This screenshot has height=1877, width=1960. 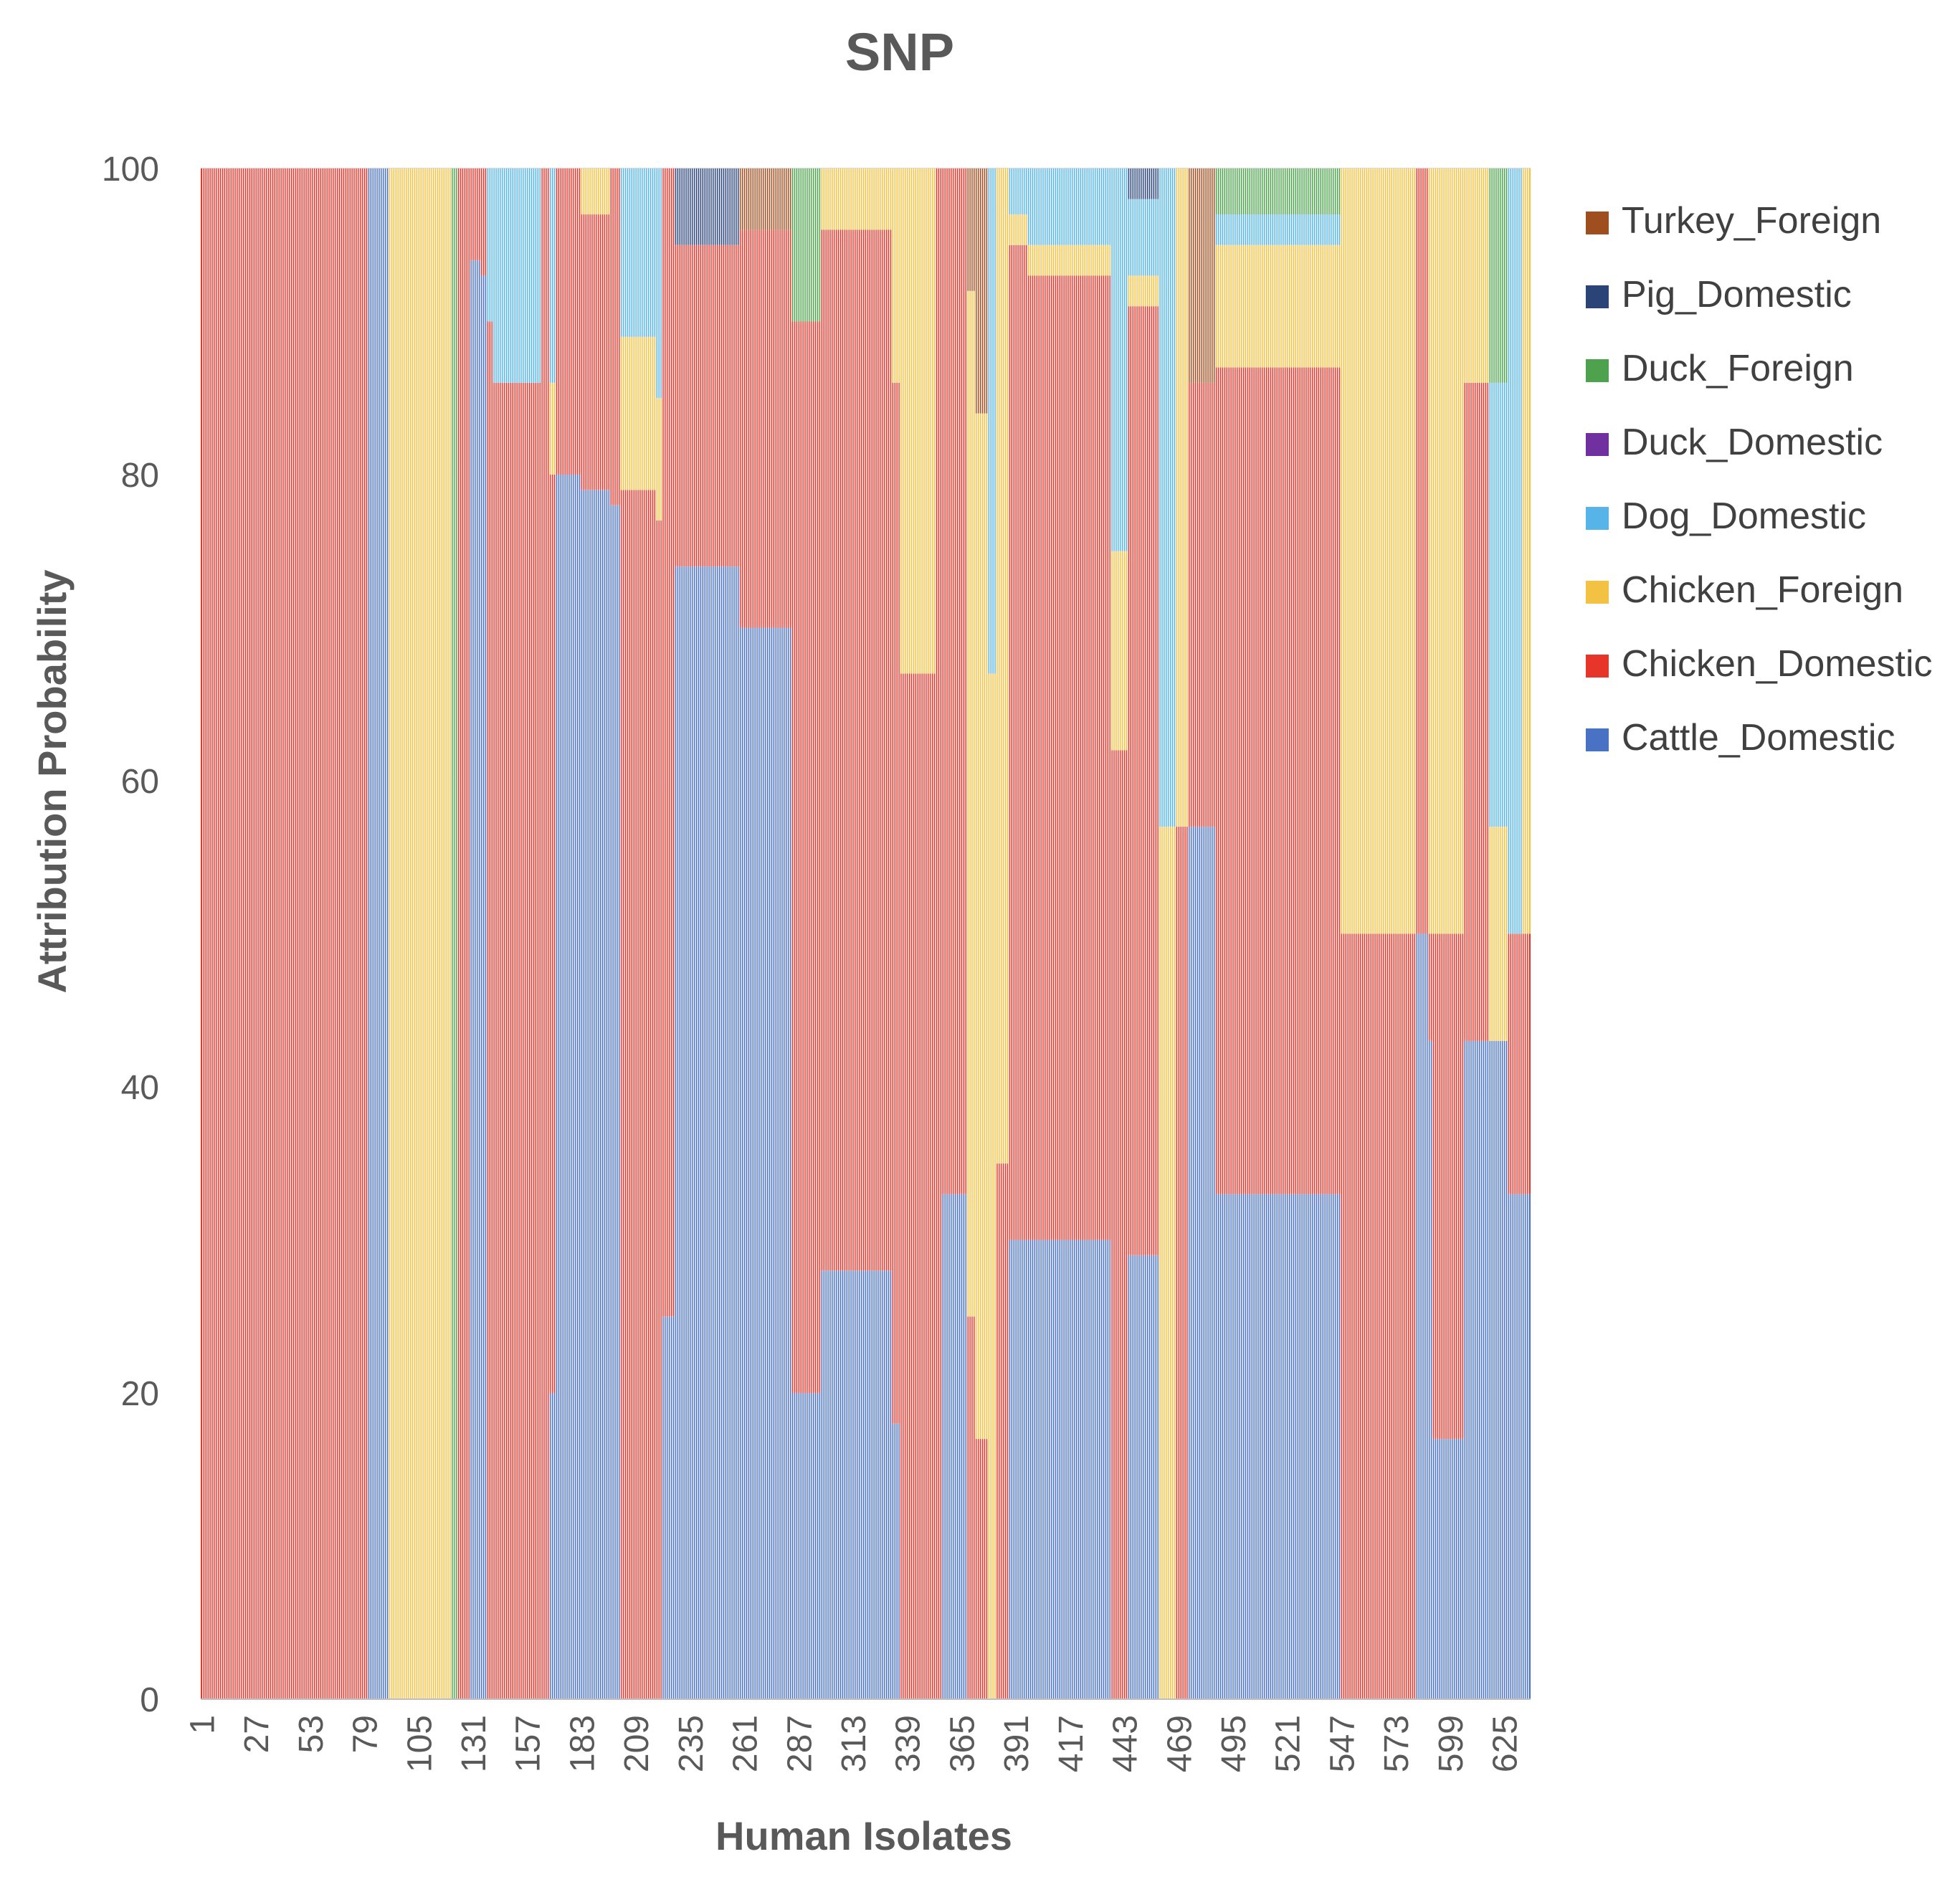 What do you see at coordinates (474, 1744) in the screenshot?
I see `x-tick-label: 131` at bounding box center [474, 1744].